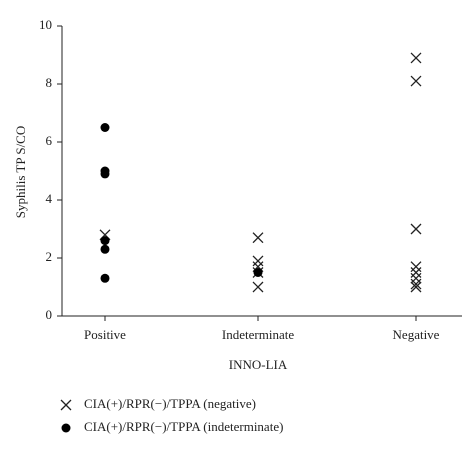 The height and width of the screenshot is (461, 474). I want to click on y-tick-label: 10, so click(45, 24).